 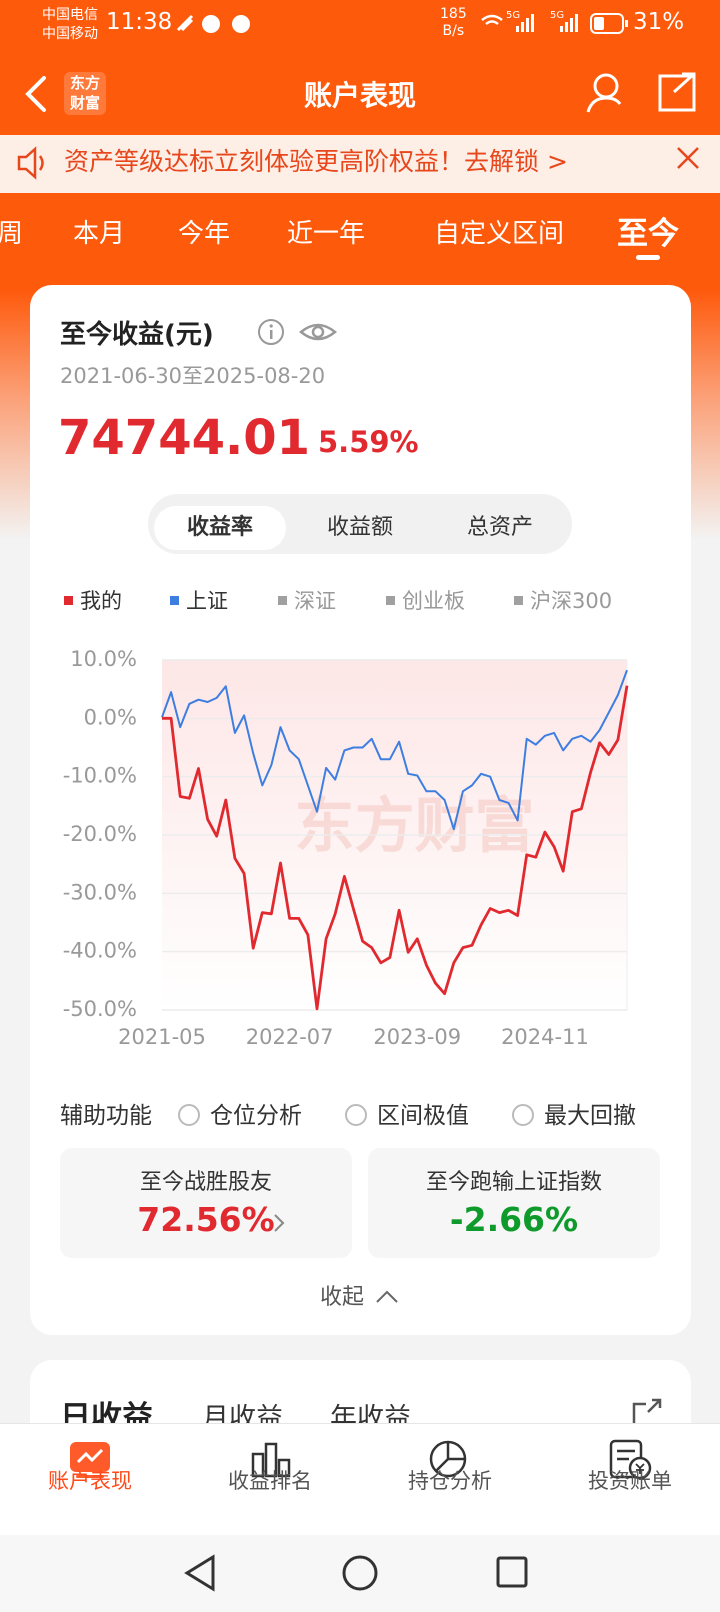 I want to click on toggle: 收益率 收益额 总资产, so click(x=360, y=524).